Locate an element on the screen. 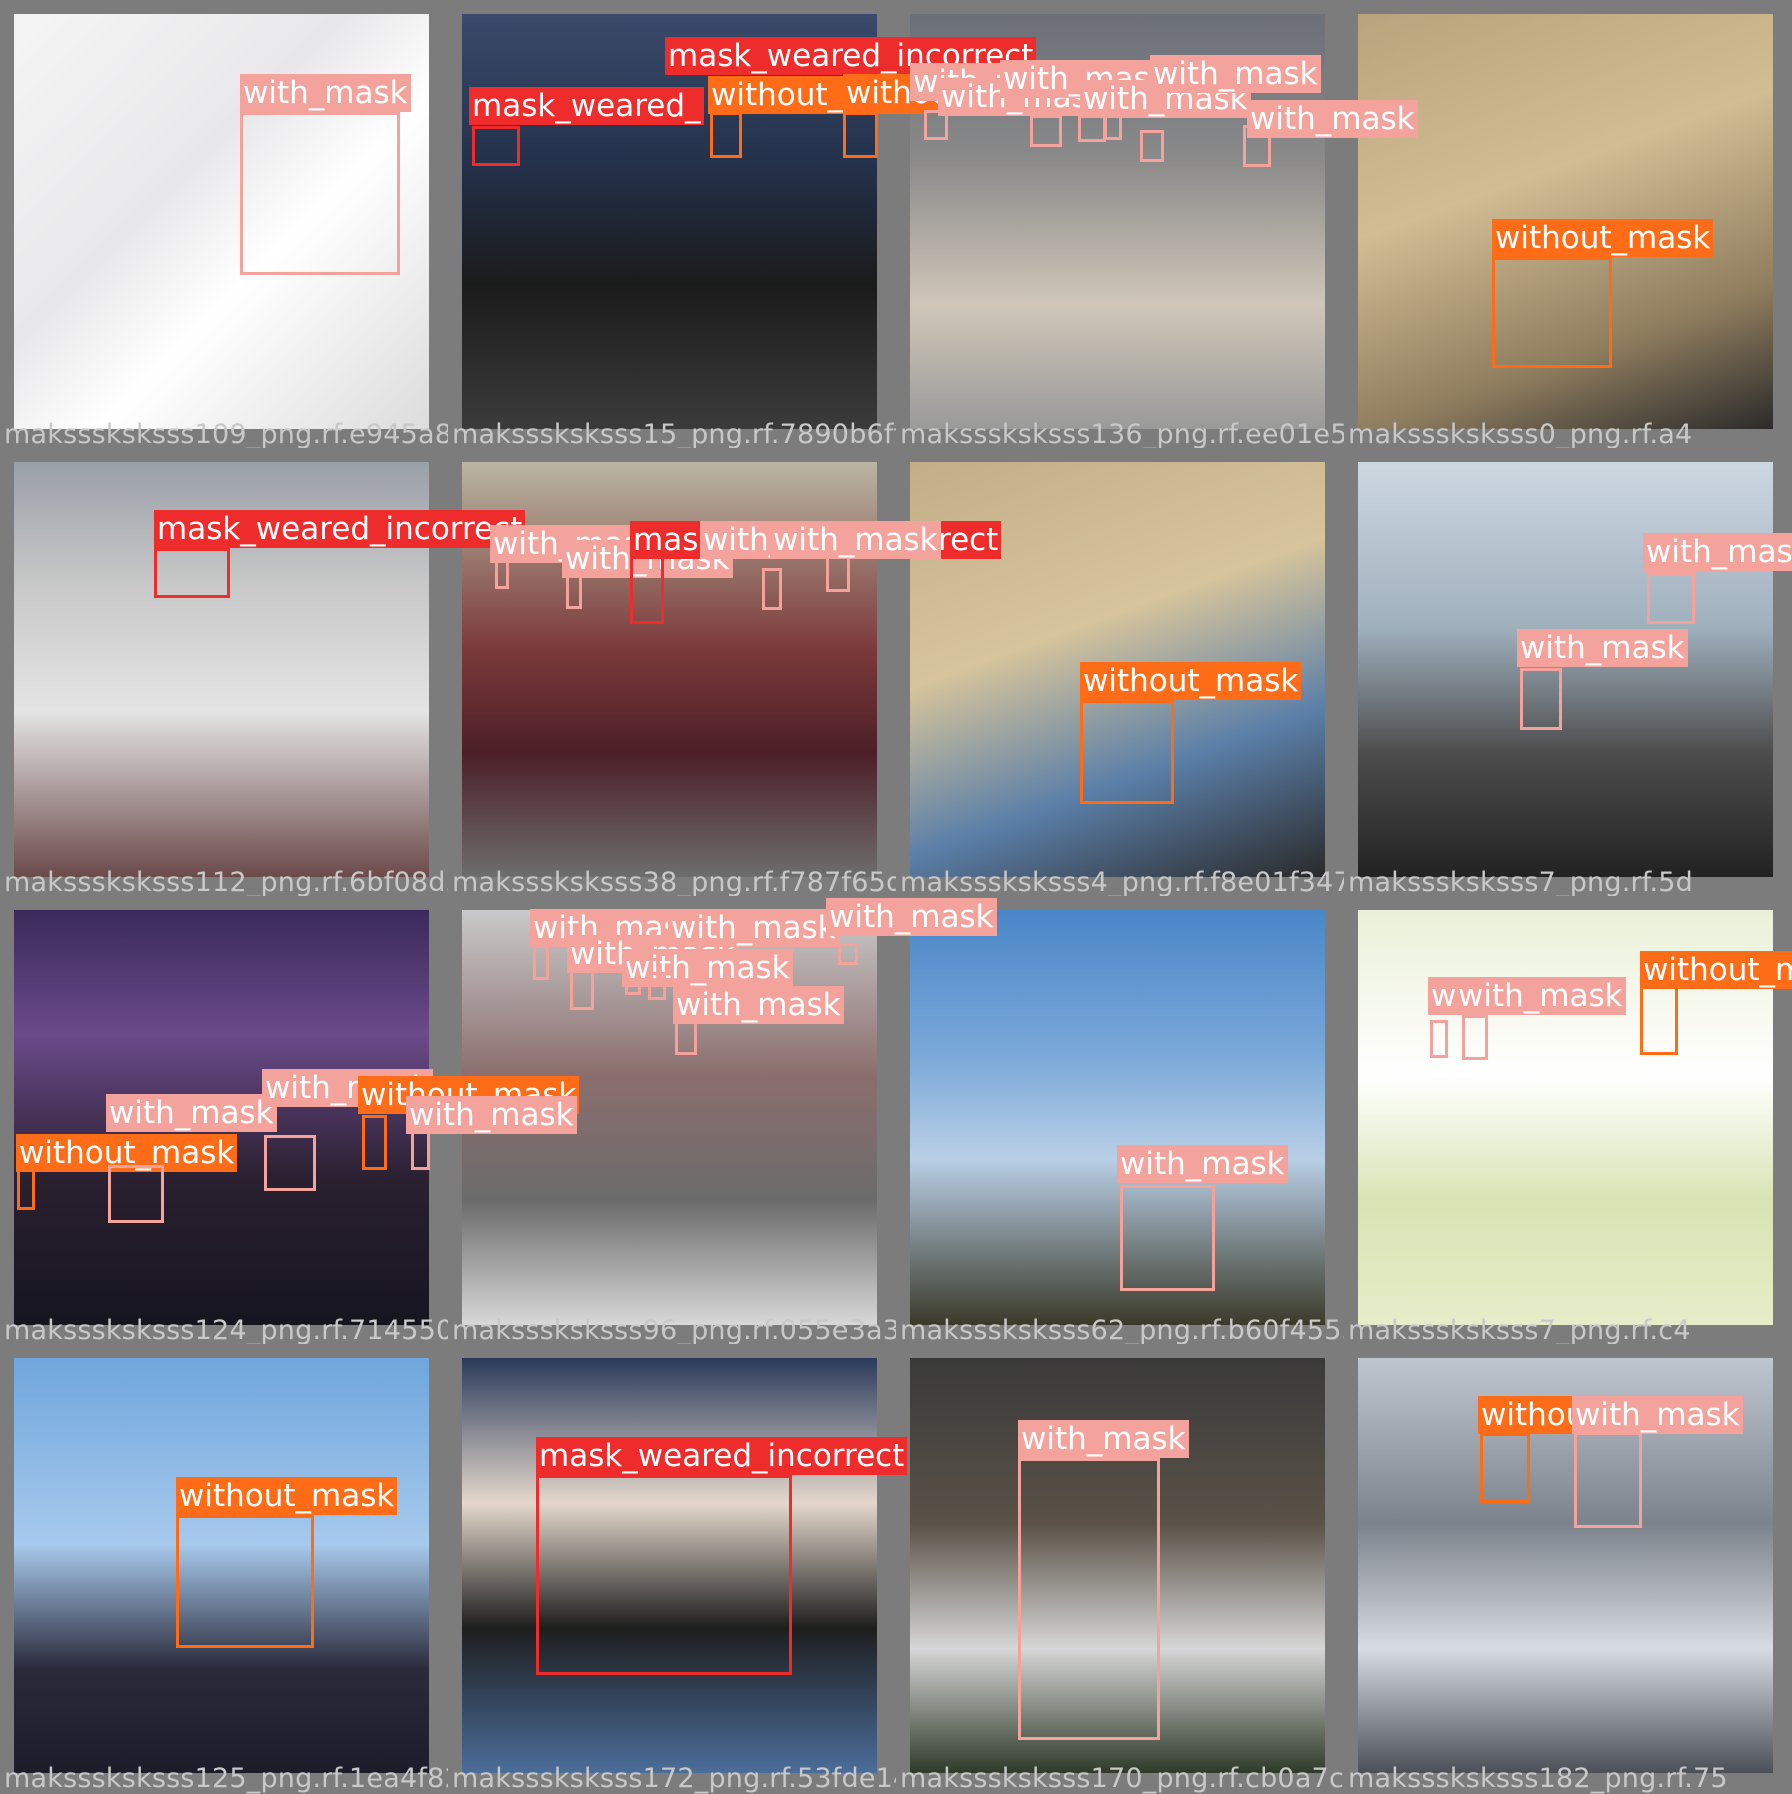 The height and width of the screenshot is (1794, 1792). image-tile: maksssksksss172_png.rf.53fde1406a57e6f7 is located at coordinates (753, 1569).